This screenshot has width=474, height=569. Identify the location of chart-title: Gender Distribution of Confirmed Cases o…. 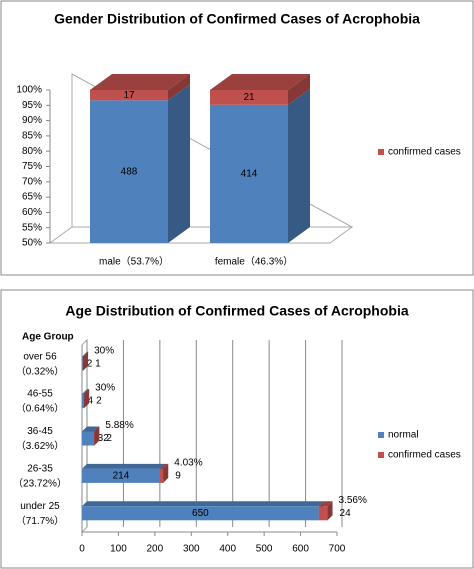
(237, 19).